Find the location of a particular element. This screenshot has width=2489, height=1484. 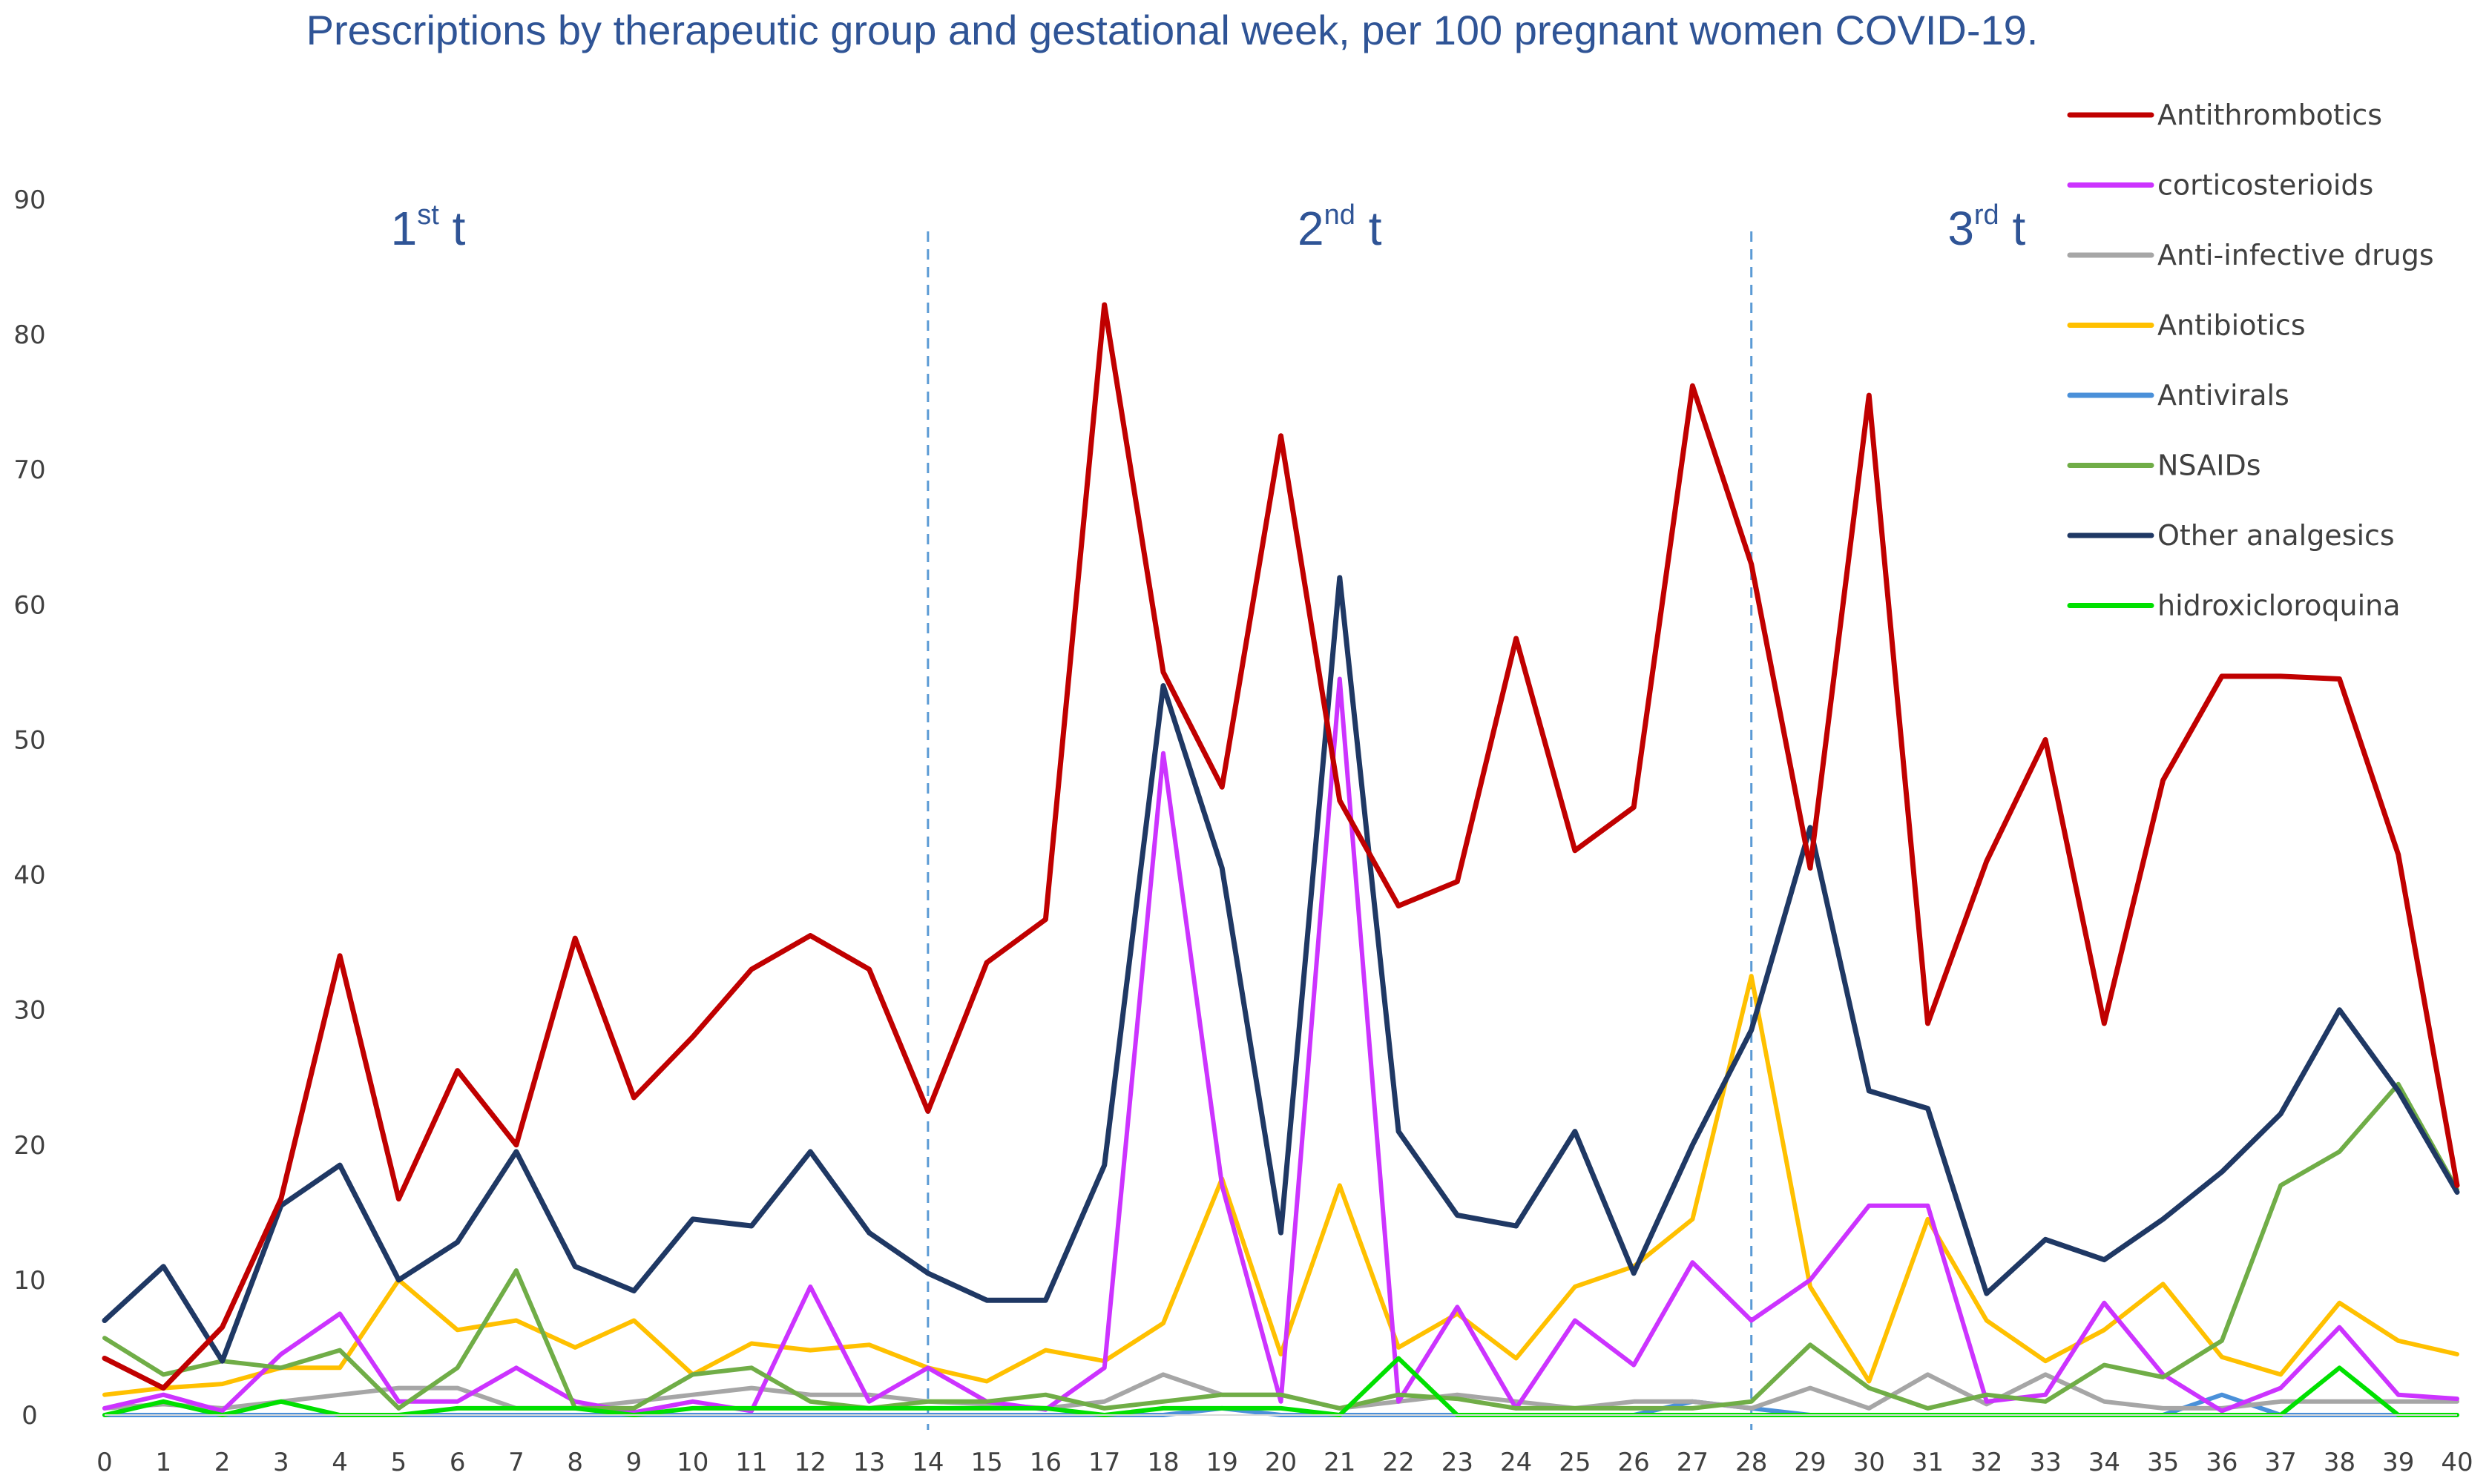

trimester-number: 3 is located at coordinates (1961, 229).